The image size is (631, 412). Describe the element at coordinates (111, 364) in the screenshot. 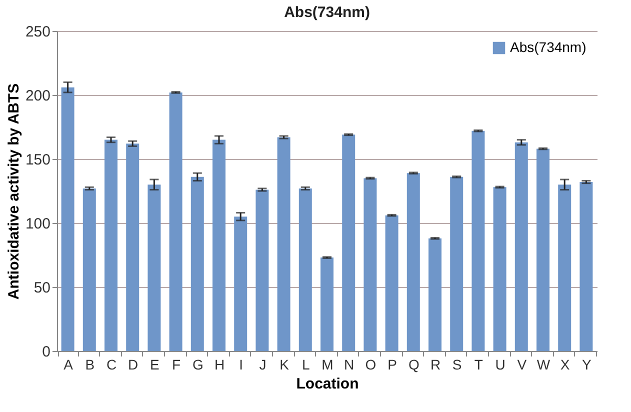

I see `x-tick-label: C` at that location.